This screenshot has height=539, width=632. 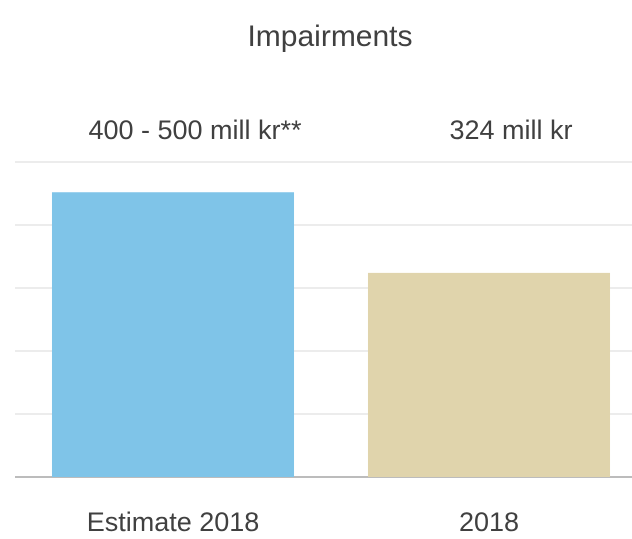 I want to click on data-label: 324 mill kr, so click(x=510, y=130).